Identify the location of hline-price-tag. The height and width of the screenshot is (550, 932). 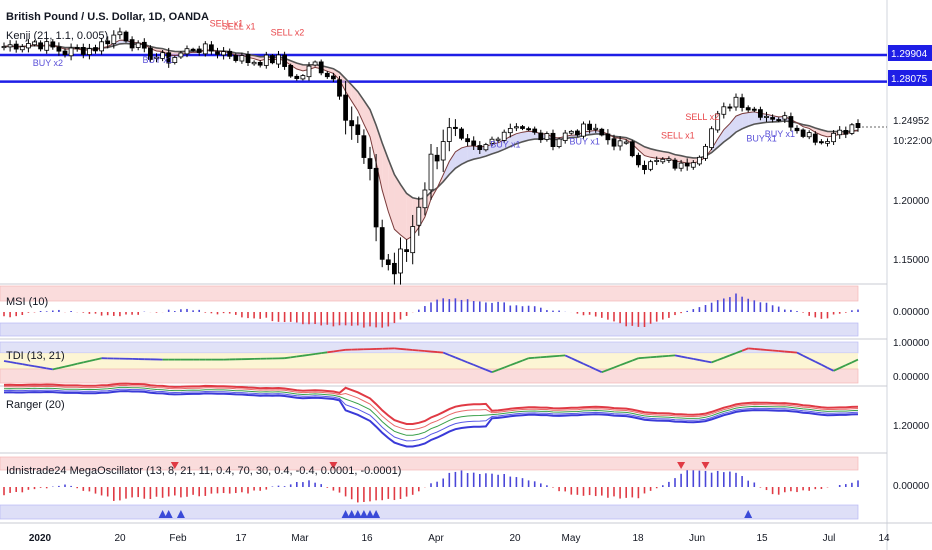
(910, 53).